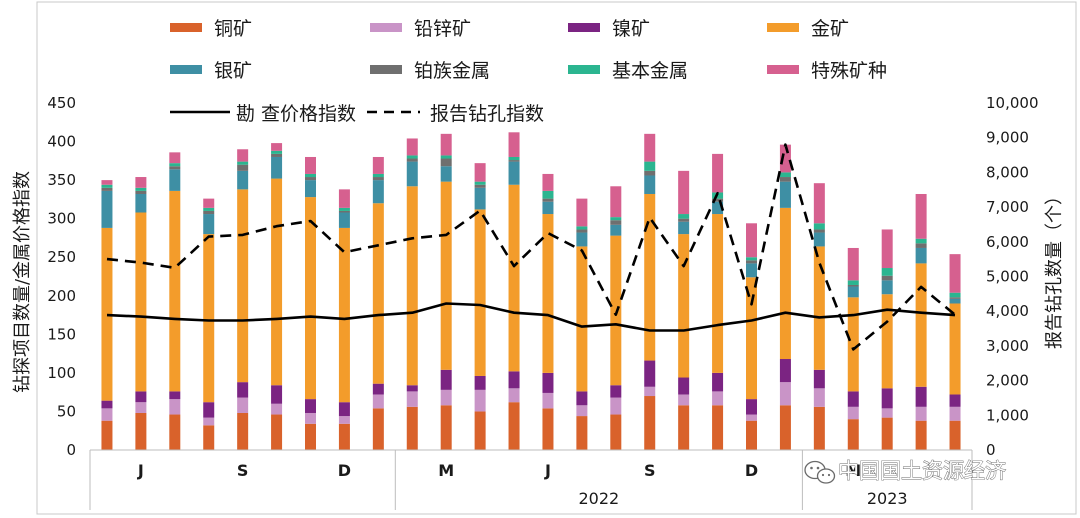  I want to click on legend-label-1: 铅锌矿, so click(442, 29).